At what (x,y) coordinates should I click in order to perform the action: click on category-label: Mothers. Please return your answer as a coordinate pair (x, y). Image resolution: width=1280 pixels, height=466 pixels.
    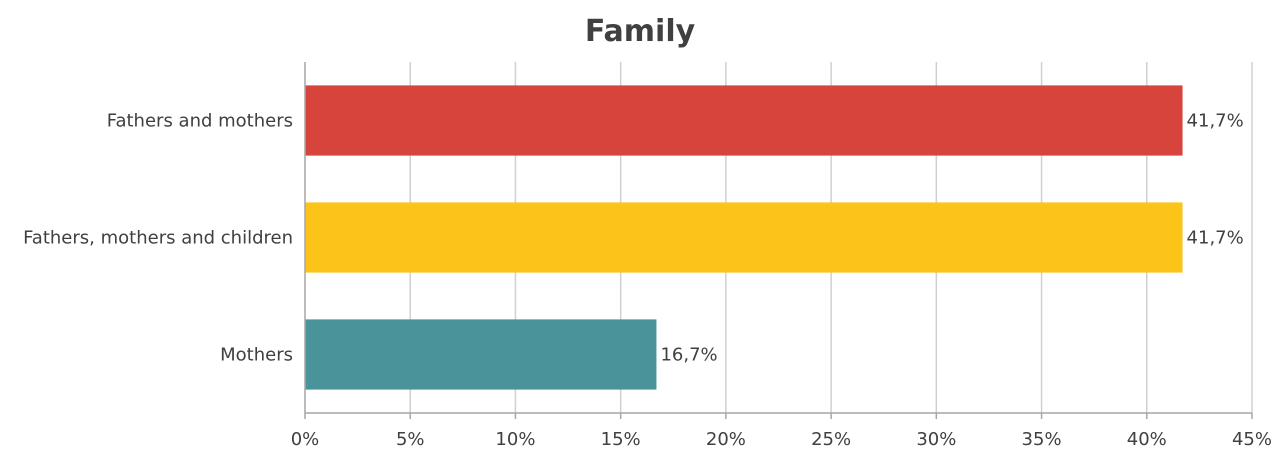
    Looking at the image, I should click on (256, 355).